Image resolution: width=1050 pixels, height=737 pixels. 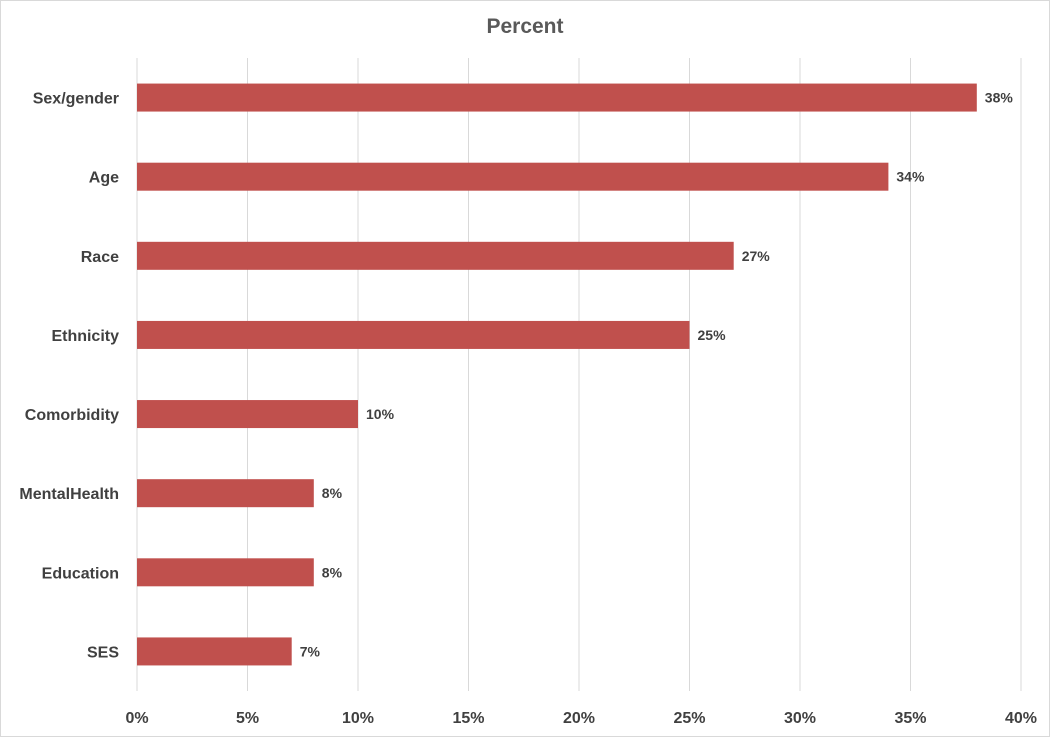 I want to click on category-label: SES, so click(x=103, y=652).